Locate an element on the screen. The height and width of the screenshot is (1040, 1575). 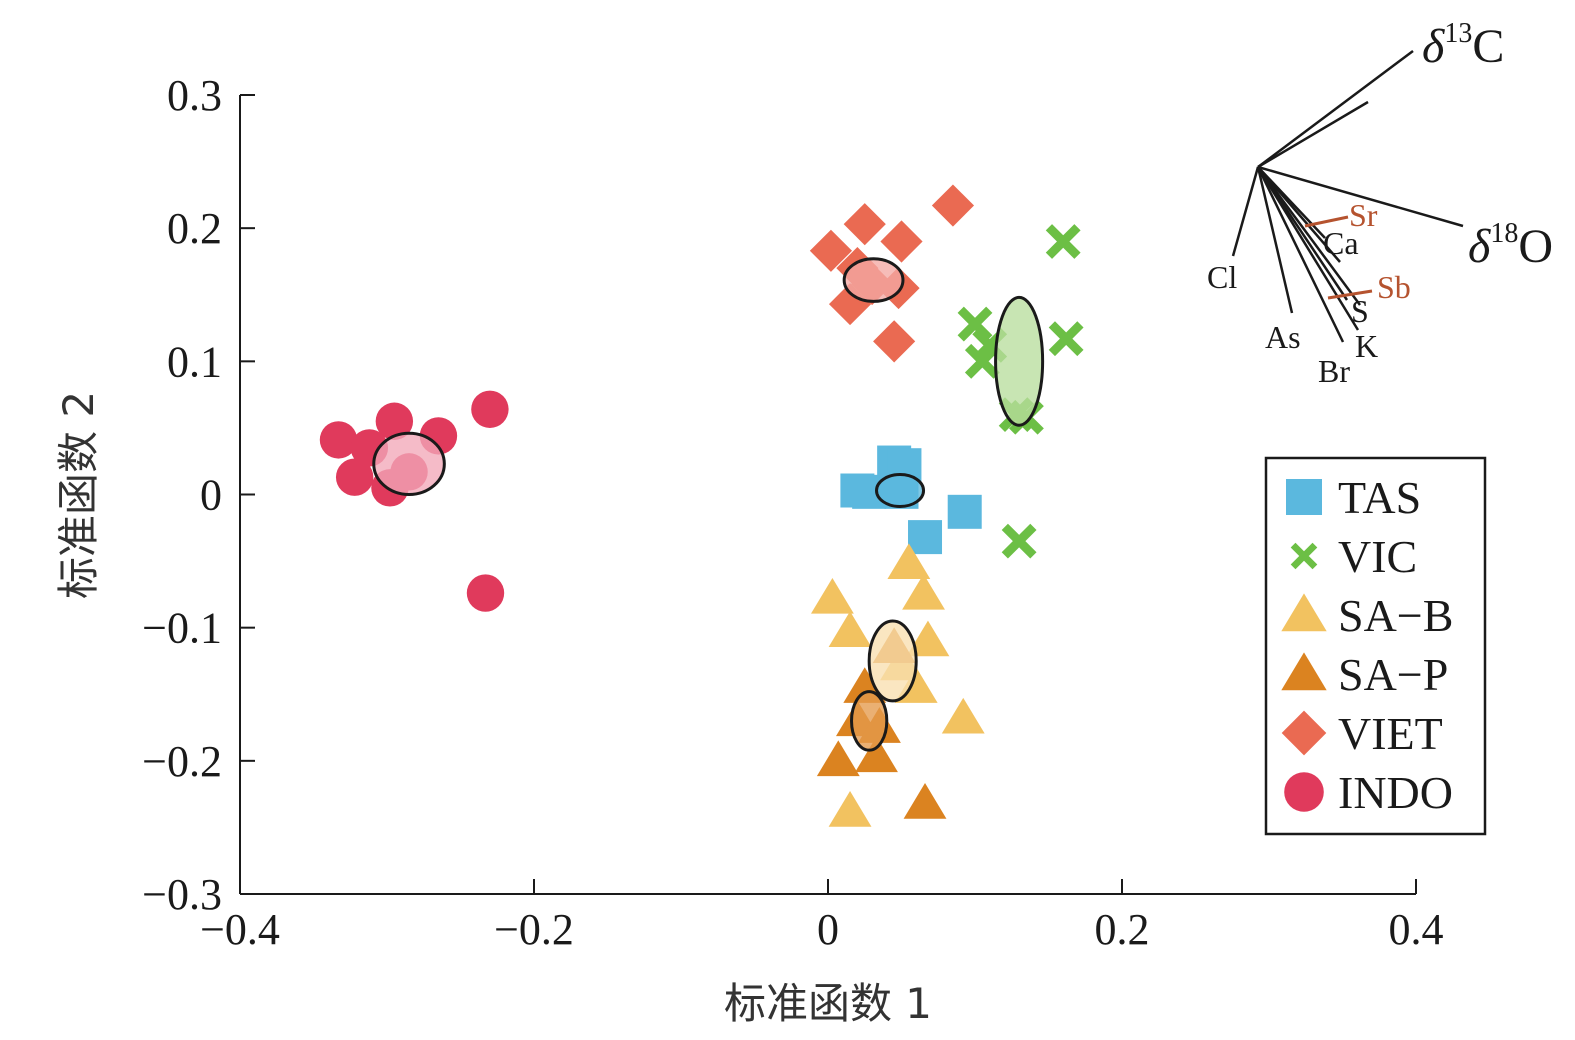
series-indo is located at coordinates (414, 501).